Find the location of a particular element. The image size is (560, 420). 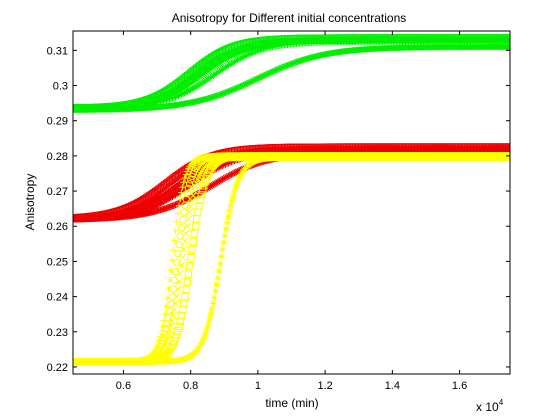

y-tick-label: 0.23 is located at coordinates (57, 333).